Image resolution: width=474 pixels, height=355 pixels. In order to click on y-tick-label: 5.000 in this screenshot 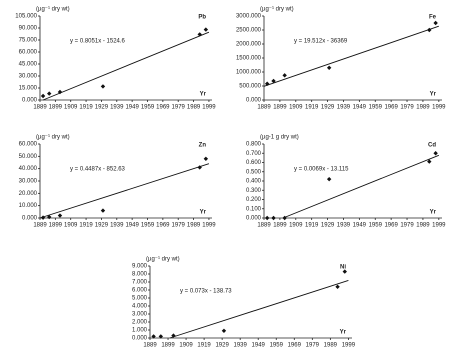, I will do `click(140, 299)`.